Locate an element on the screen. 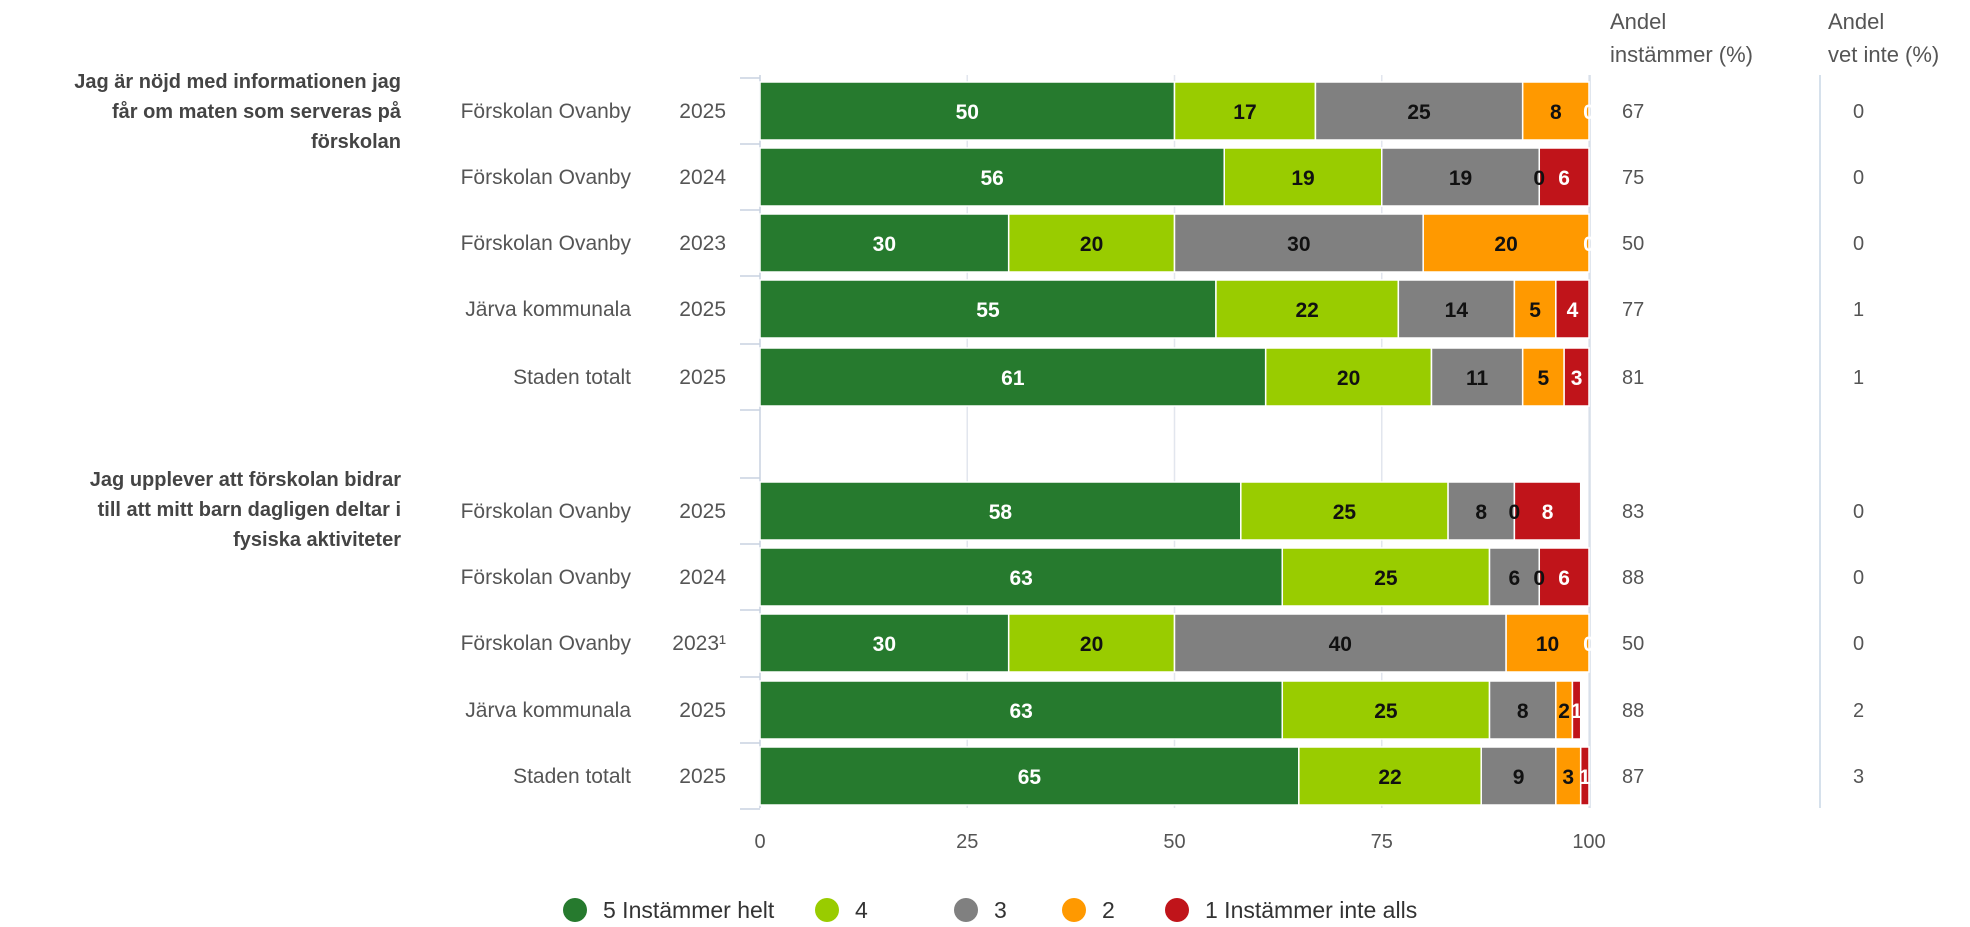 This screenshot has height=927, width=1970. x-tick-label: 100 is located at coordinates (1588, 842).